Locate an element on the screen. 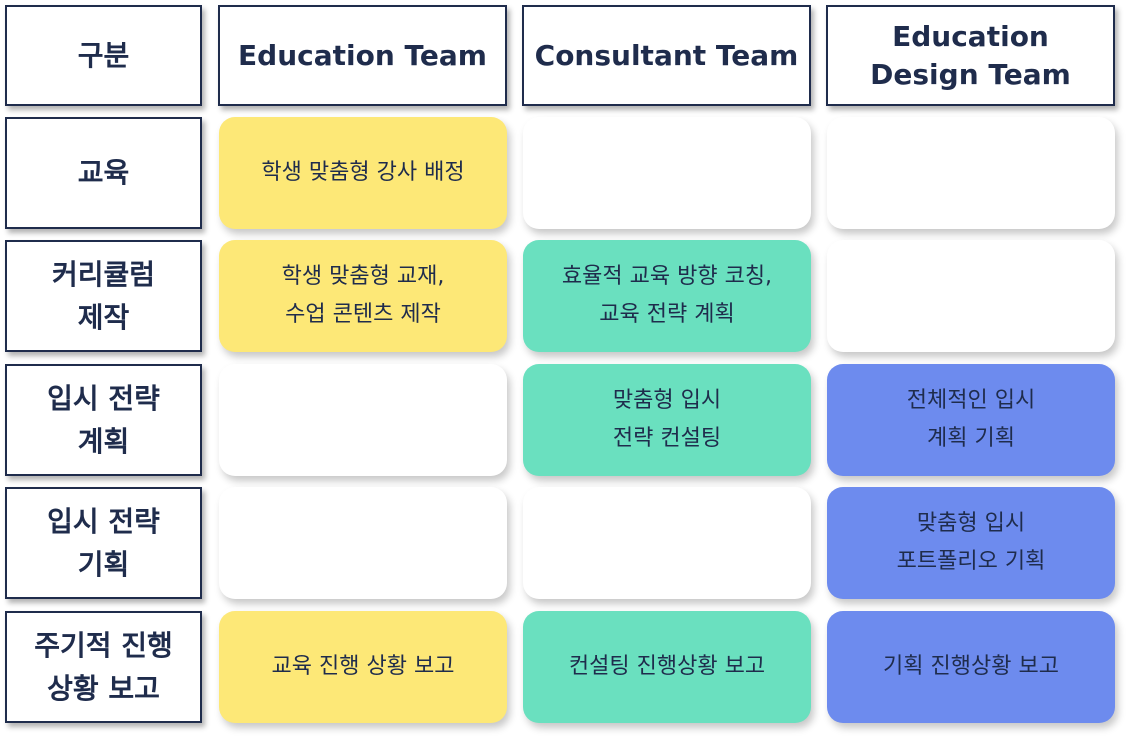 The height and width of the screenshot is (741, 1129). cell-line: 컨설팅 진행상황 보고 is located at coordinates (667, 666).